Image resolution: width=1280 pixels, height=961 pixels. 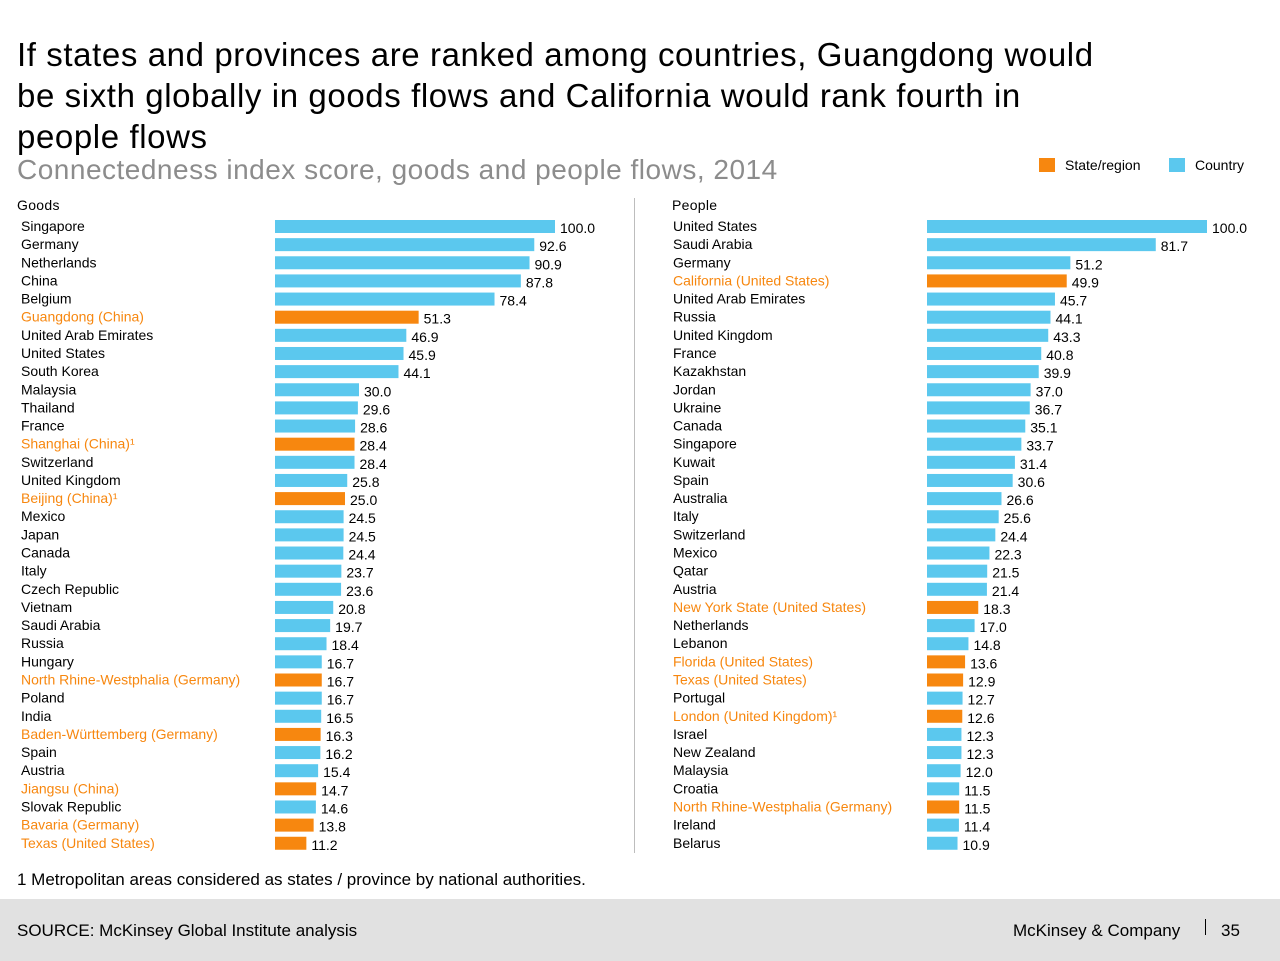 What do you see at coordinates (437, 319) in the screenshot?
I see `goods-bar-value: 51.3` at bounding box center [437, 319].